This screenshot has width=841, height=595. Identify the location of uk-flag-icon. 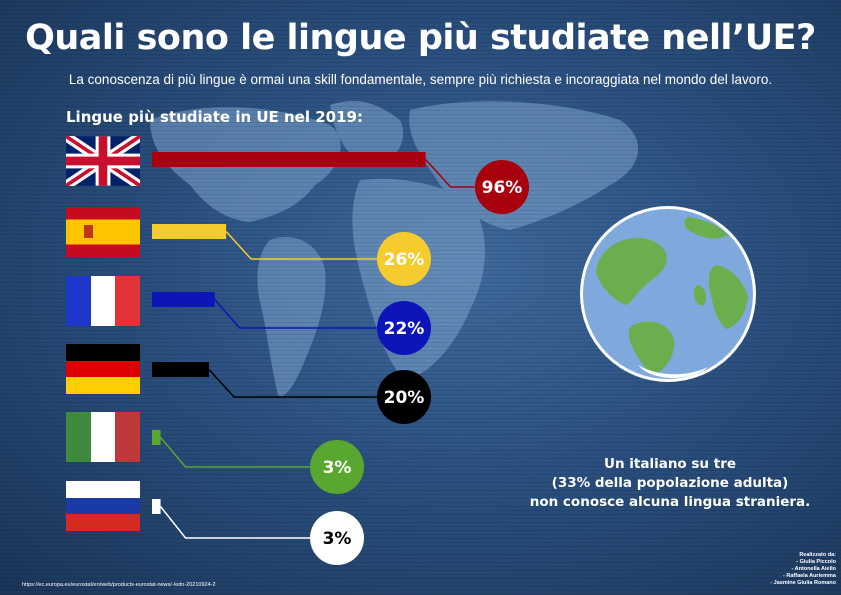
(103, 161).